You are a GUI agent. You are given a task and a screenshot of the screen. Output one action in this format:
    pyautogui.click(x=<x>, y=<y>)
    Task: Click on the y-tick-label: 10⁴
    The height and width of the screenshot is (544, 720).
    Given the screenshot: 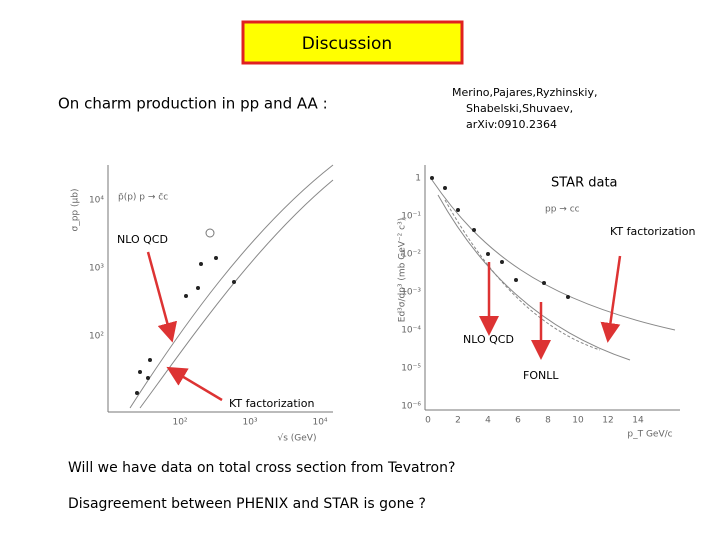 What is the action you would take?
    pyautogui.click(x=96, y=201)
    